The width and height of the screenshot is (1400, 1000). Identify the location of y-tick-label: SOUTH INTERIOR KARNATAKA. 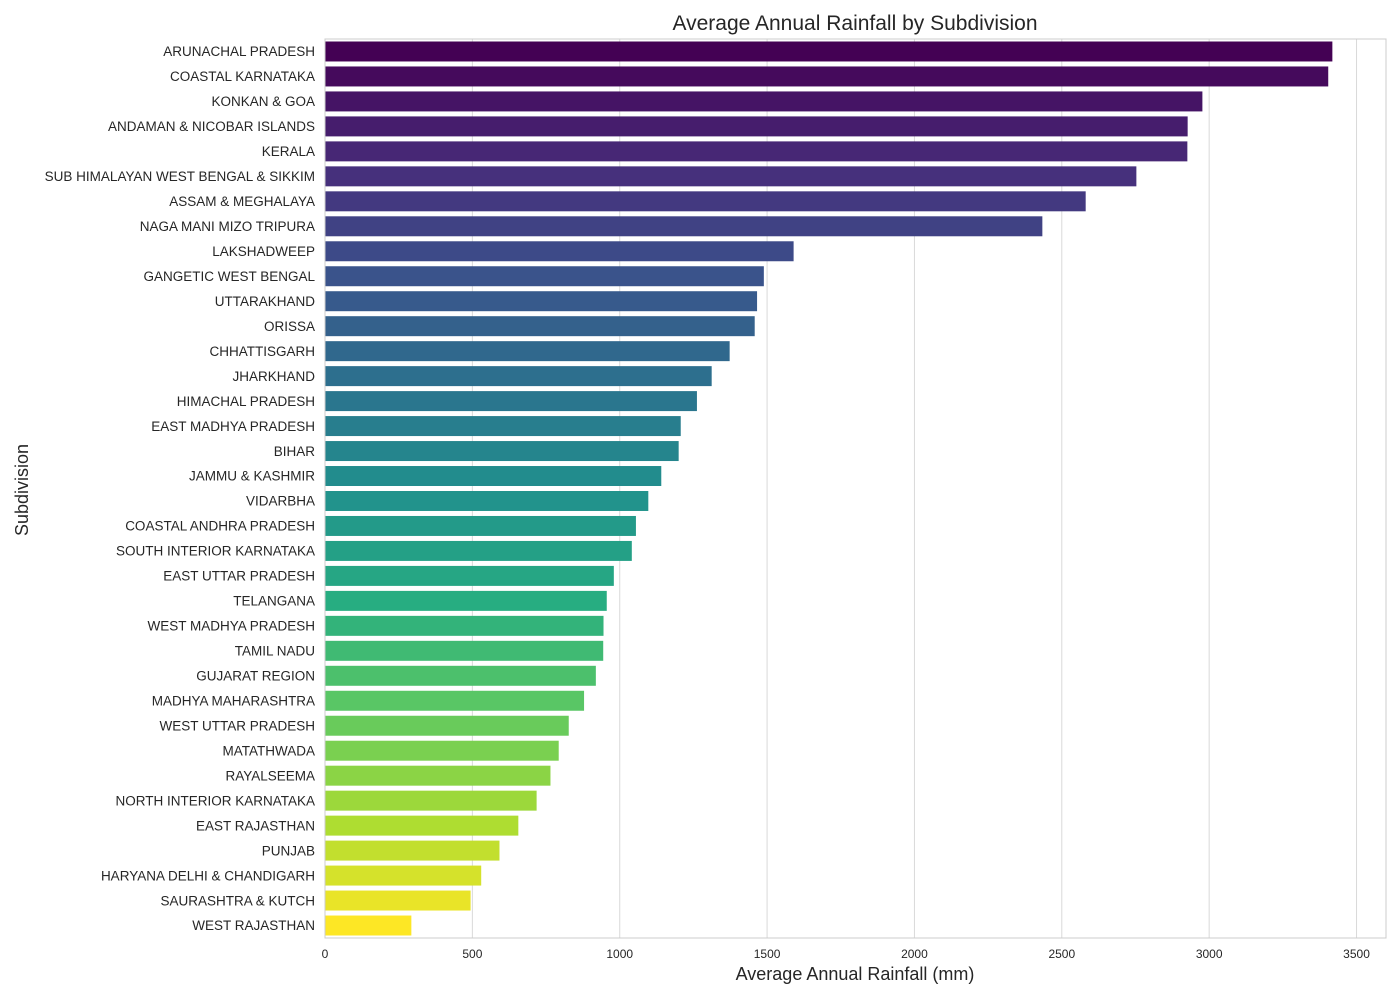
(215, 551).